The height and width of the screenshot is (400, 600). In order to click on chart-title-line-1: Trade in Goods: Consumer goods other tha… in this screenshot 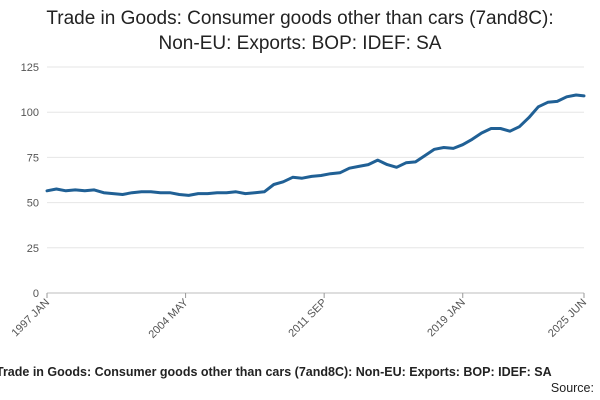, I will do `click(300, 18)`.